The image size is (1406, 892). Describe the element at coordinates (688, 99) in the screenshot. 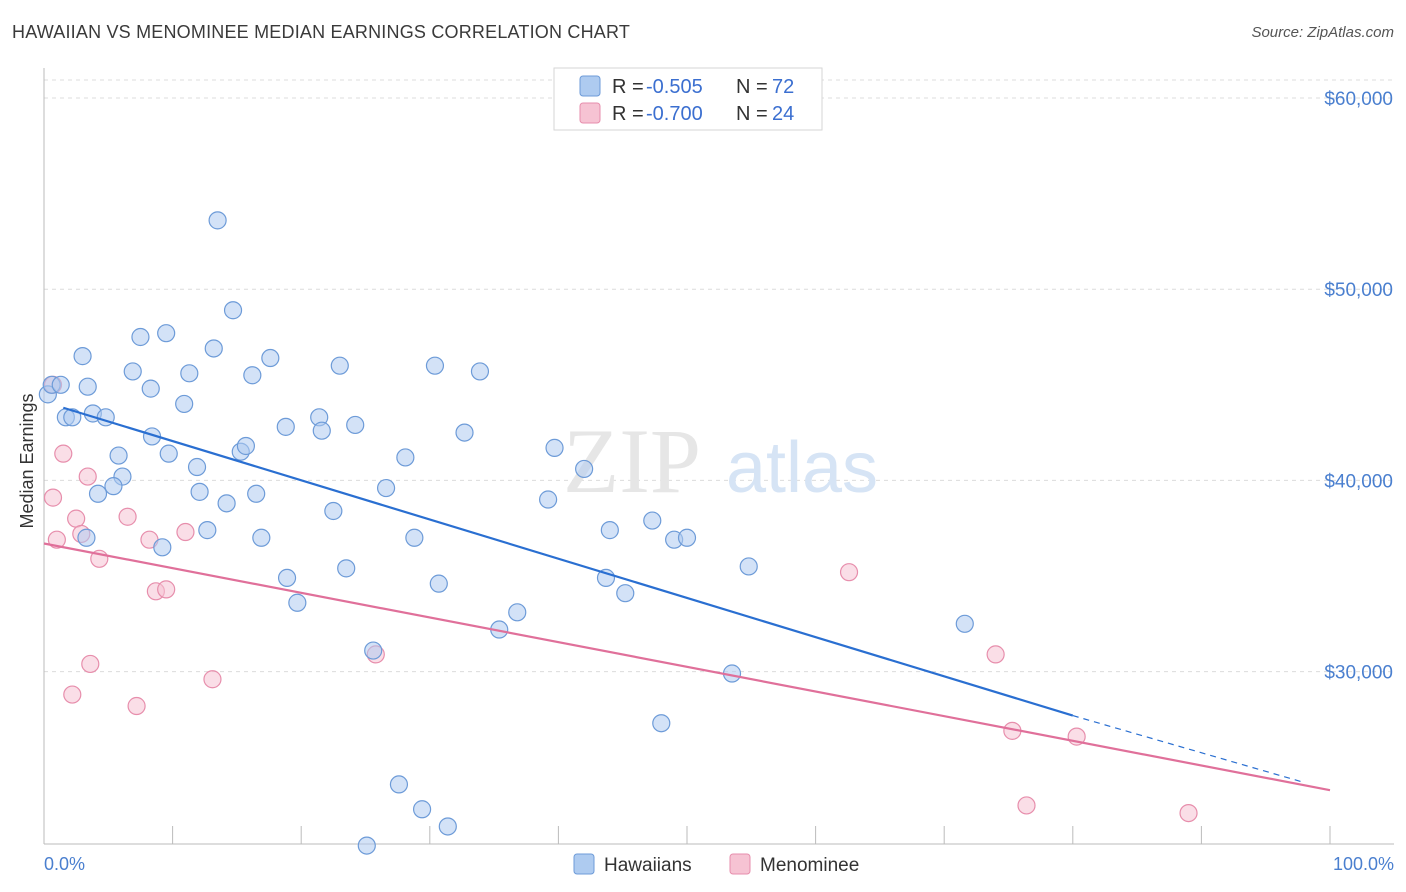

I see `stats-legend: R = -0.505 N = 72 R = -0.700 N = 24` at that location.